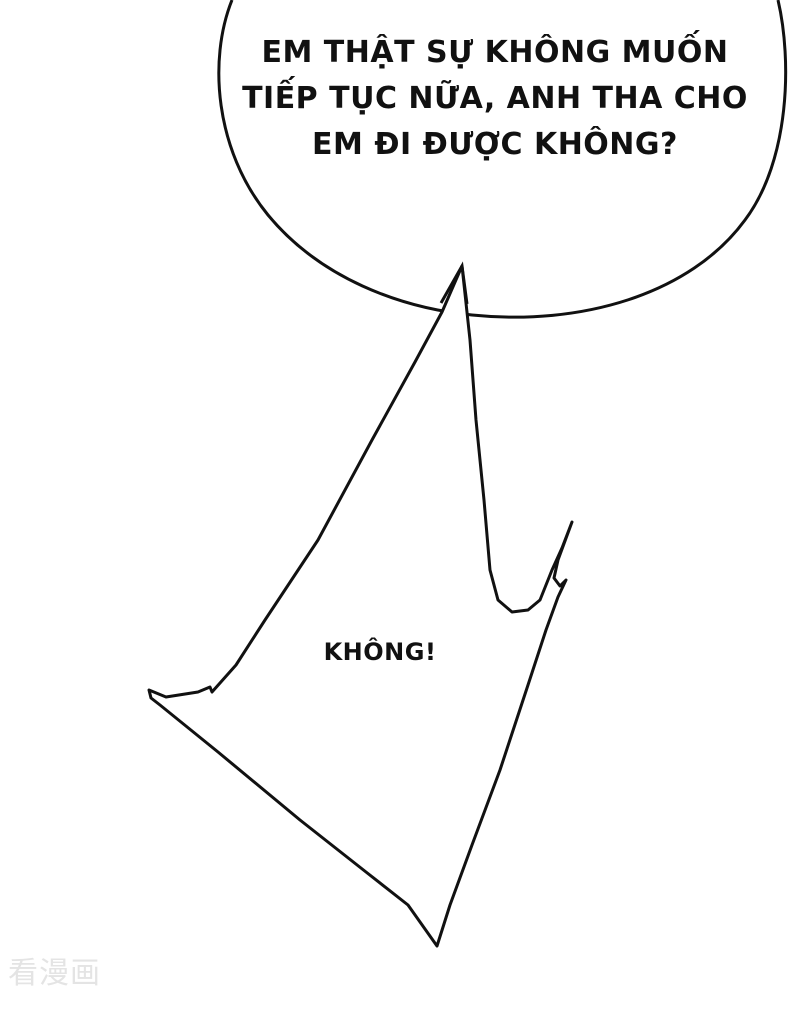 The width and height of the screenshot is (797, 1034). I want to click on watermark-text: 看漫画, so click(54, 973).